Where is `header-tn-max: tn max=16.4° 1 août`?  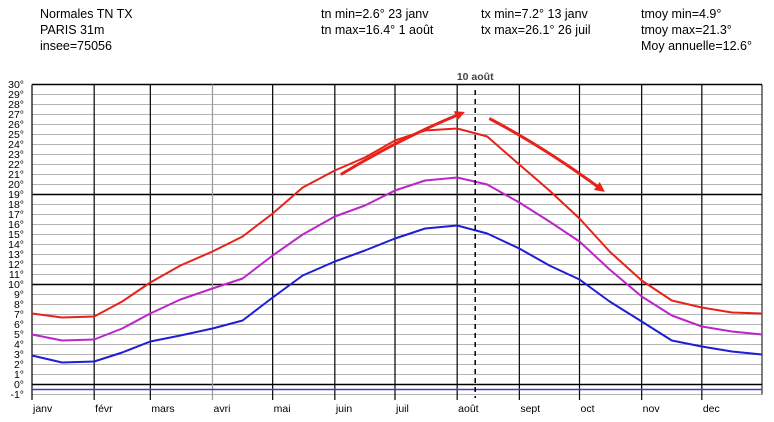 header-tn-max: tn max=16.4° 1 août is located at coordinates (377, 30).